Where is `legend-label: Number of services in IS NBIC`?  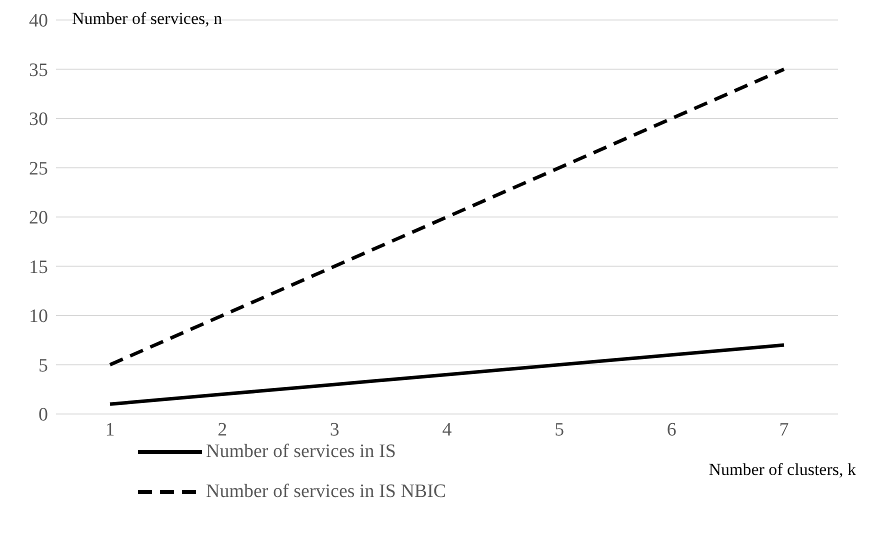
legend-label: Number of services in IS NBIC is located at coordinates (326, 492).